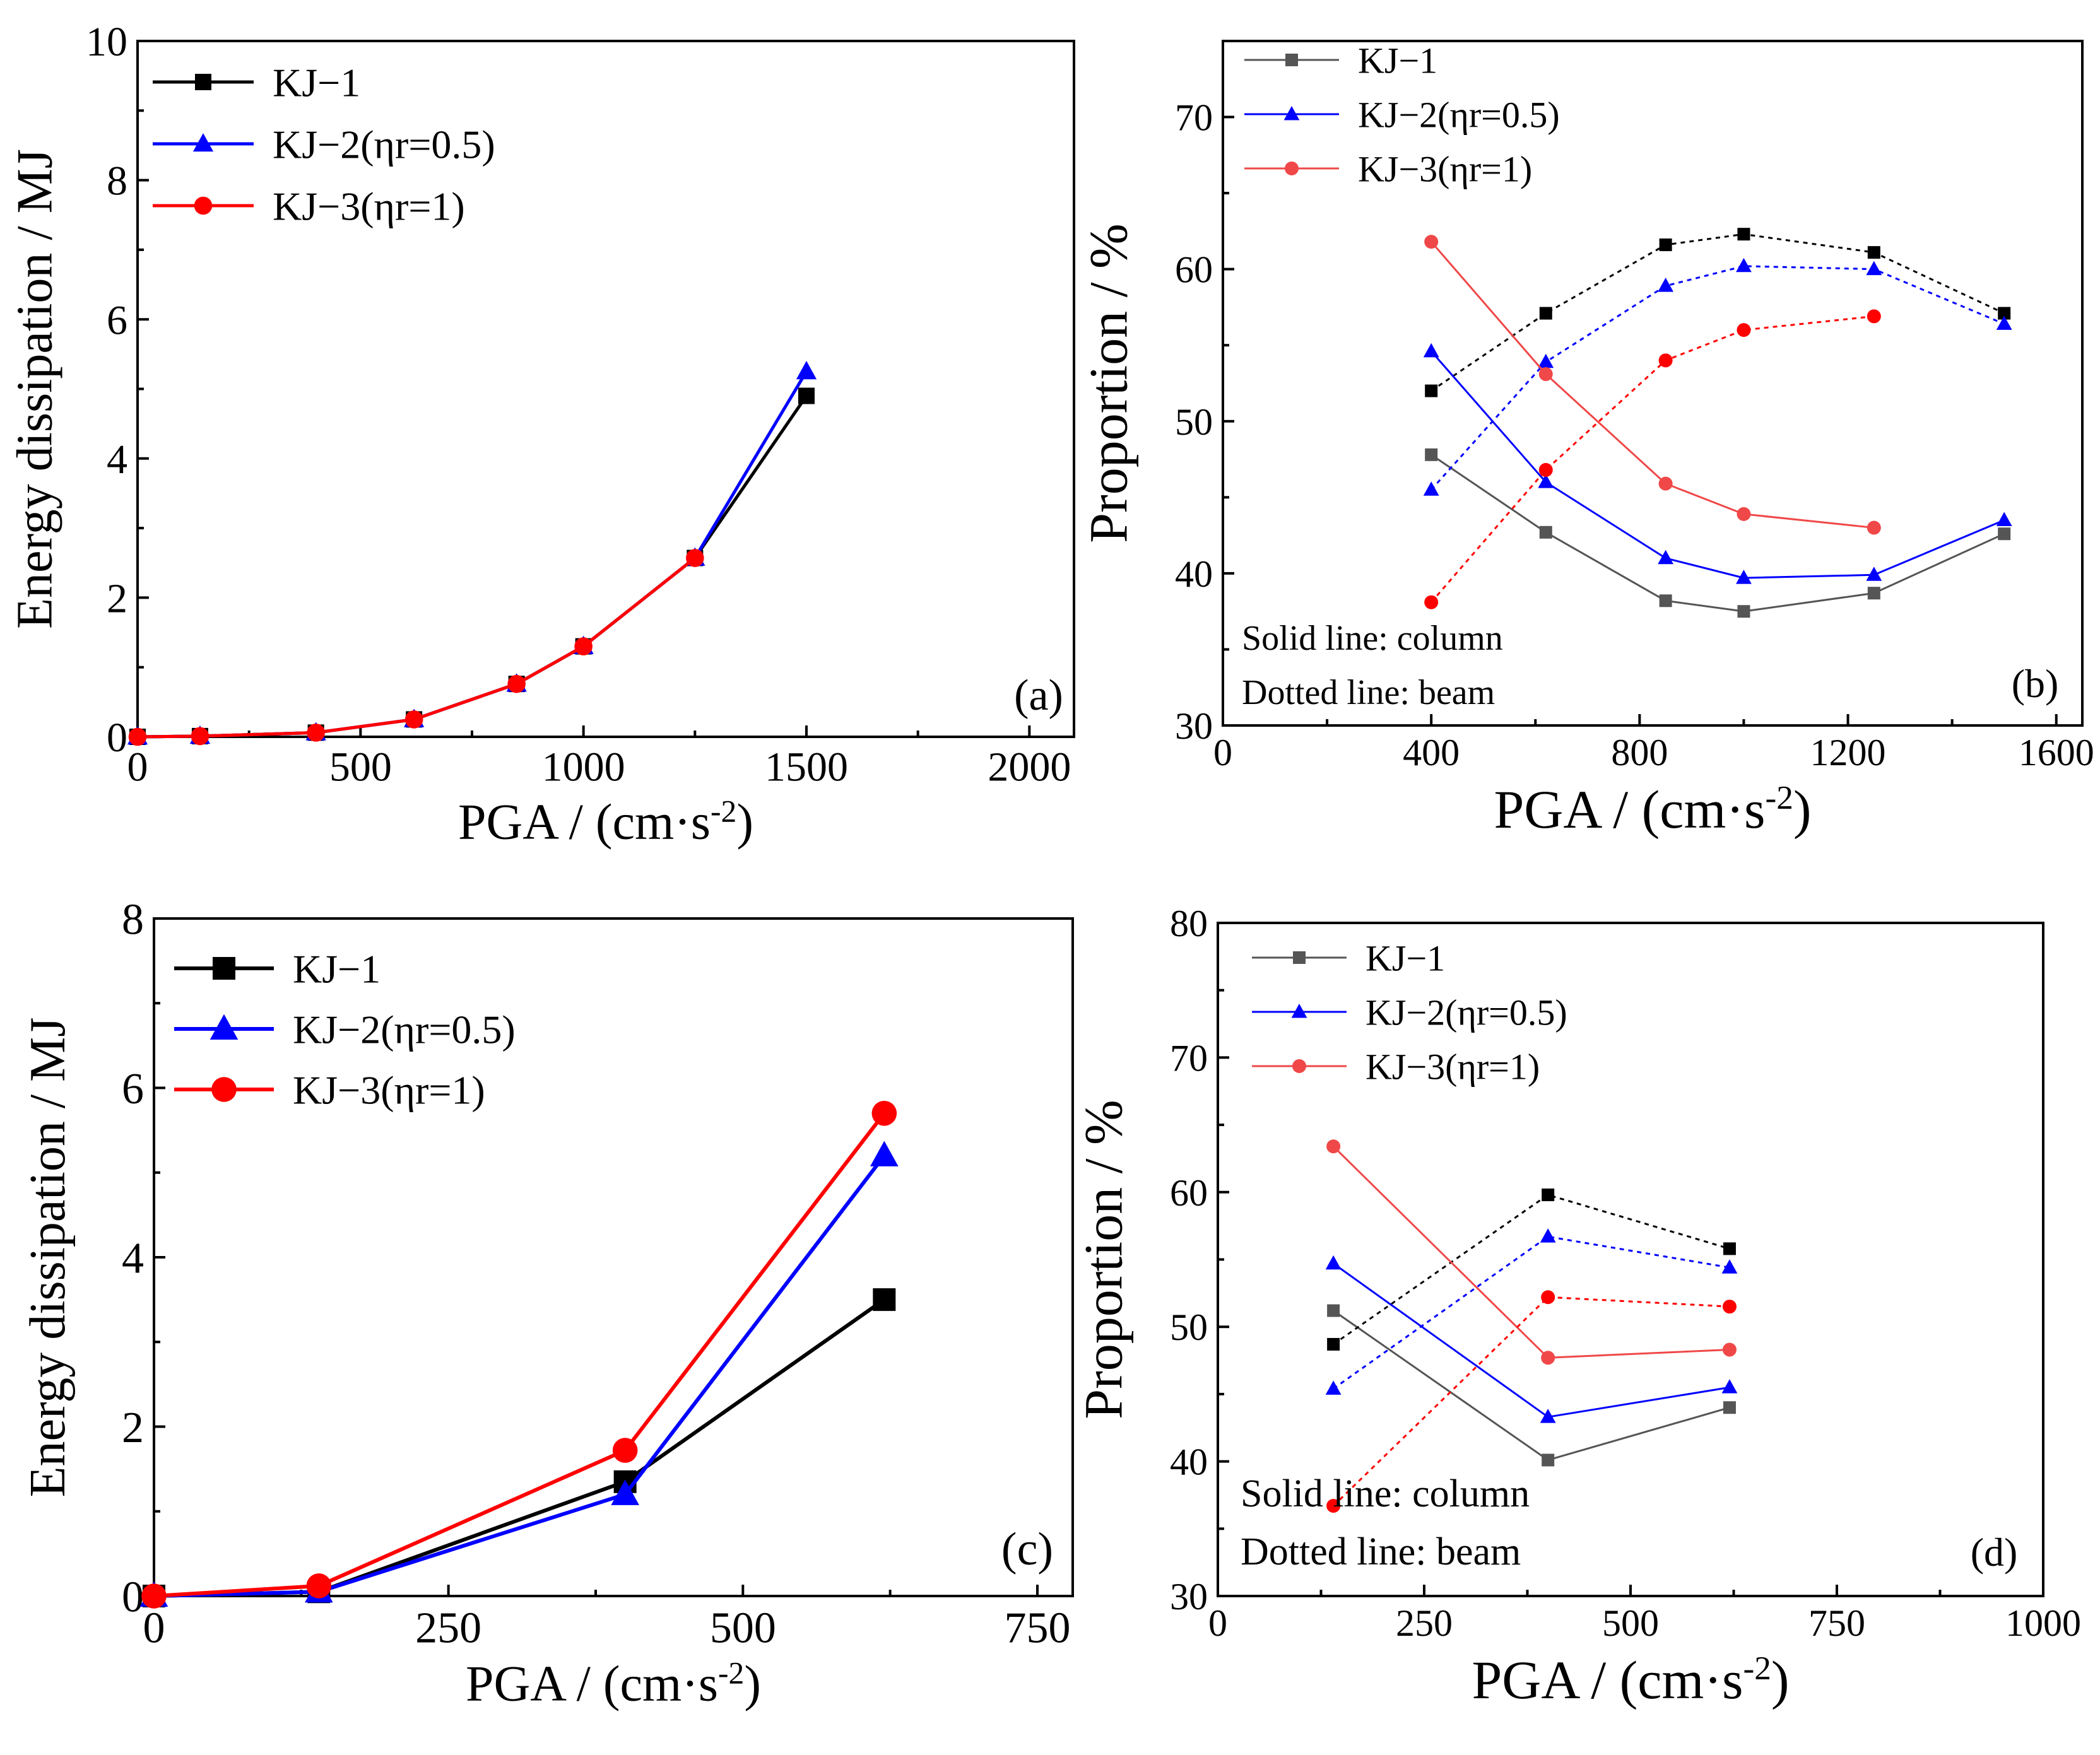  Describe the element at coordinates (1038, 695) in the screenshot. I see `panel-label: (a)` at that location.